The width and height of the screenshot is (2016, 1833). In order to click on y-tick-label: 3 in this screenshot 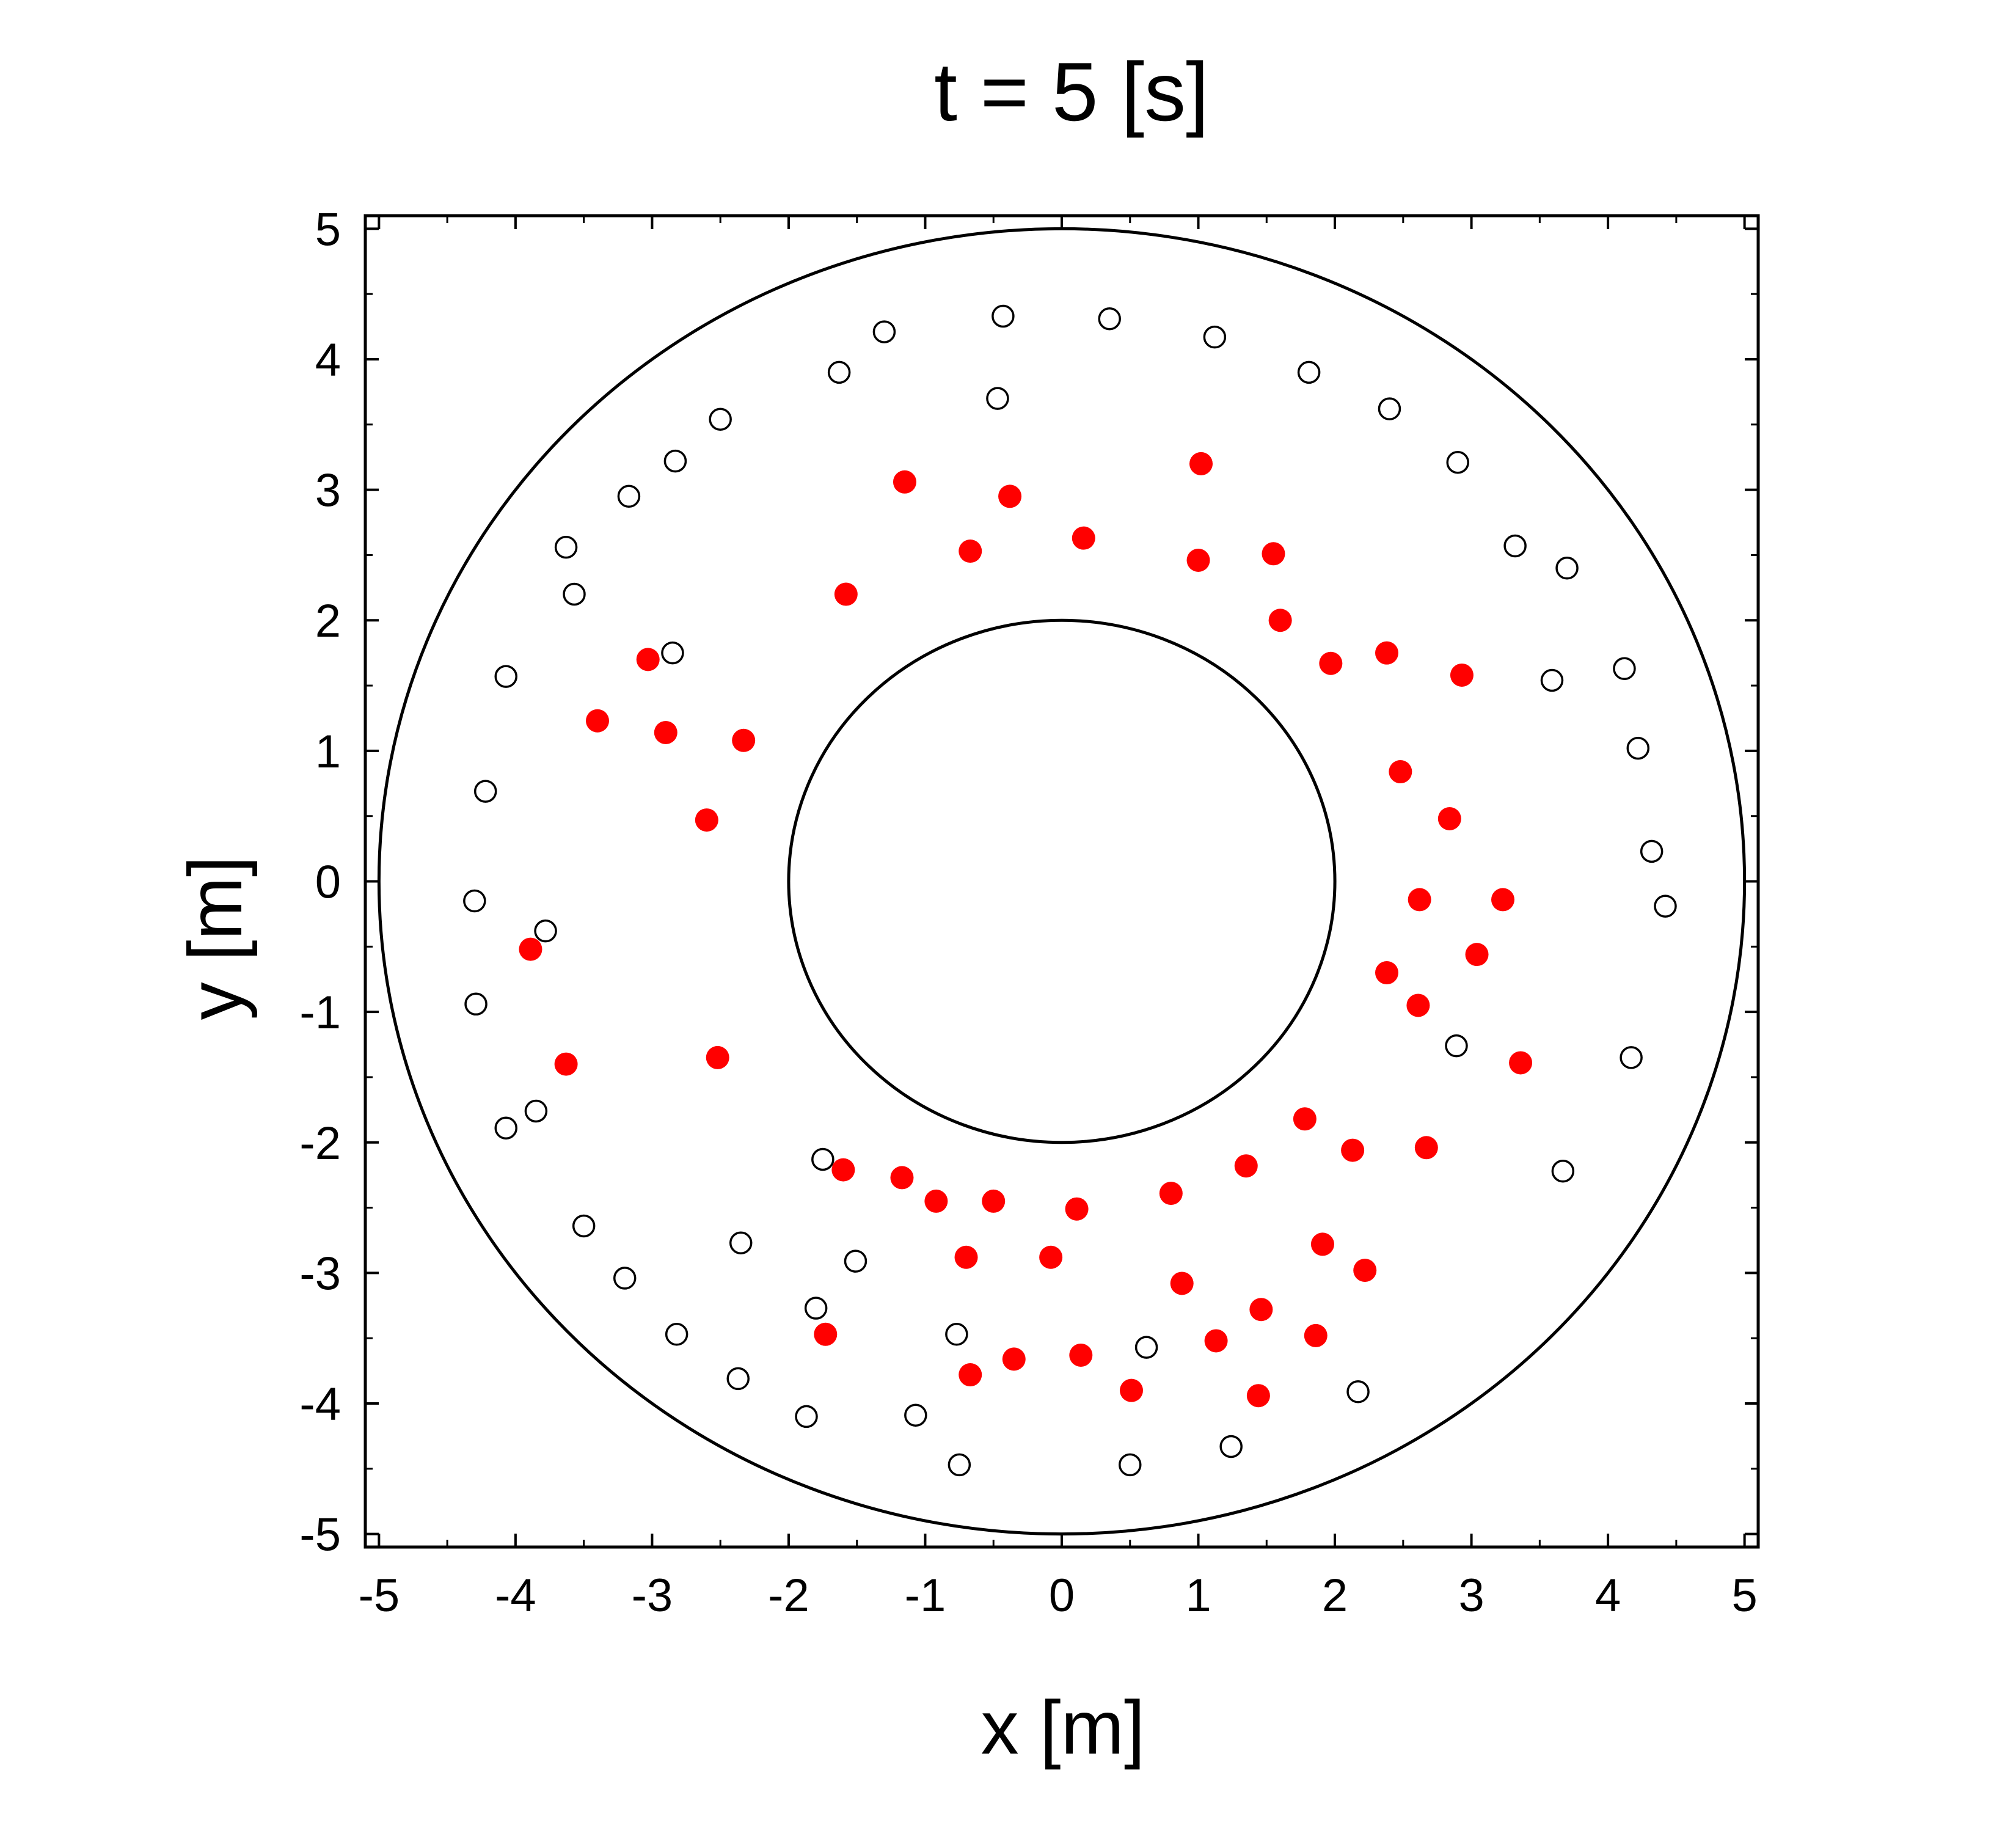, I will do `click(328, 491)`.